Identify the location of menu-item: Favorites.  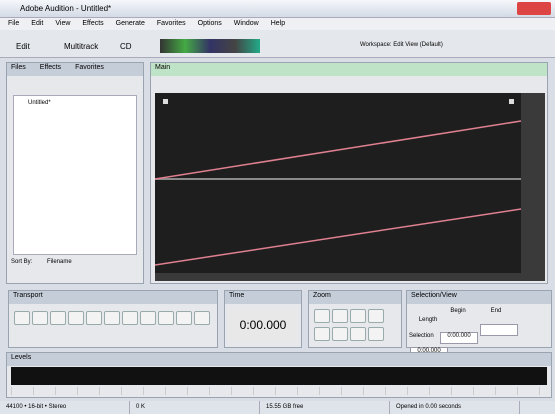
(171, 23).